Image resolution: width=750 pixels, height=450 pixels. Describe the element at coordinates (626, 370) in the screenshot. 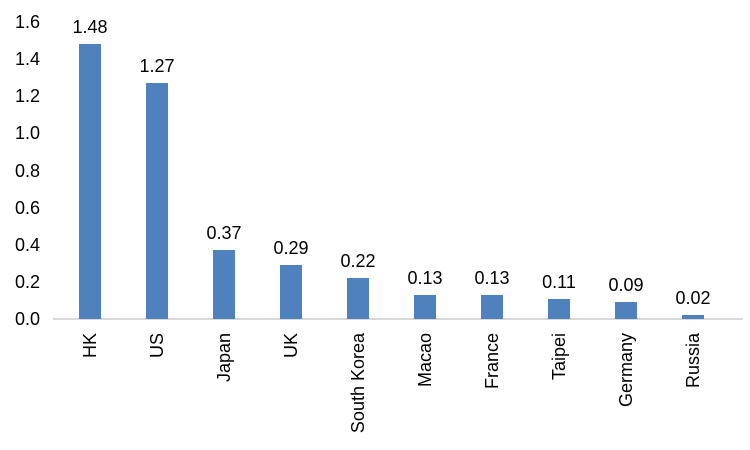

I see `x-axis-label: Germany` at that location.